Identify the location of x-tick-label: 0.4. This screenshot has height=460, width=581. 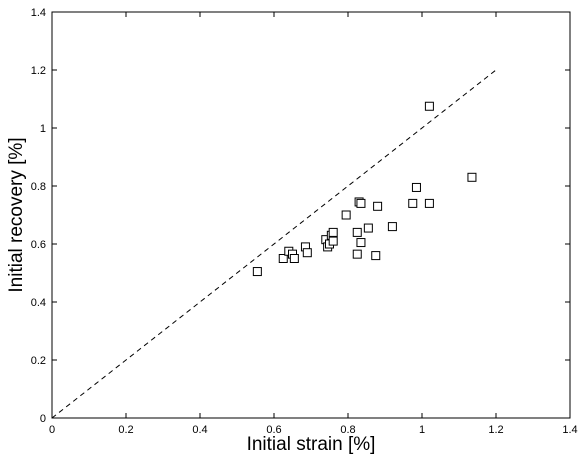
(199, 430).